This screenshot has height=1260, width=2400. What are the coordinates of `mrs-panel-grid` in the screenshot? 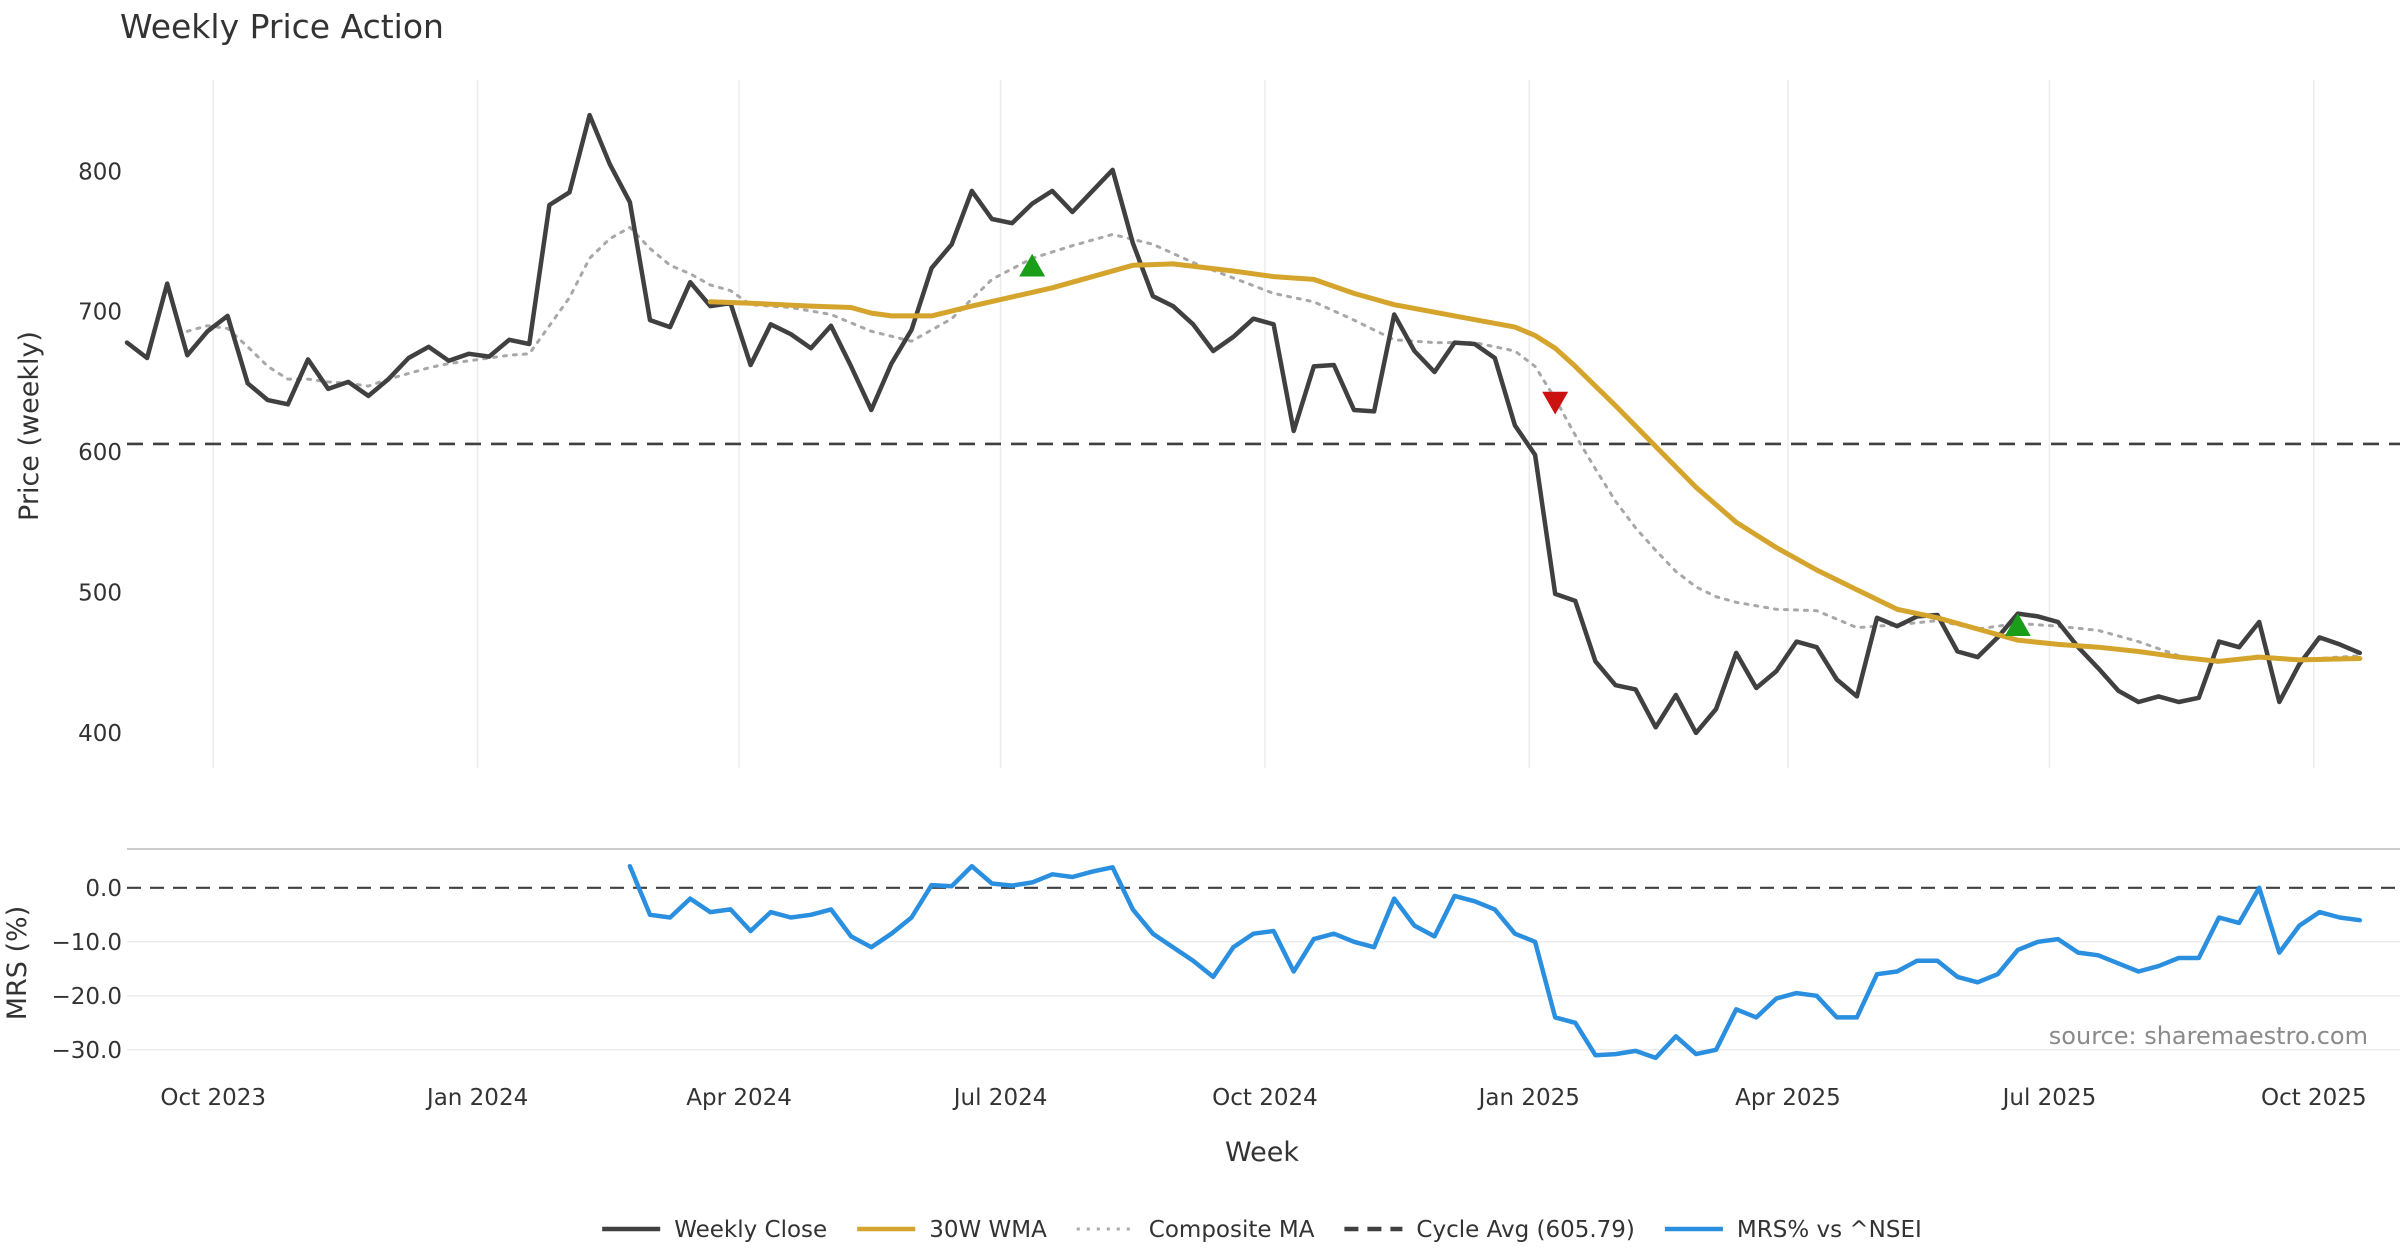 It's located at (1263, 996).